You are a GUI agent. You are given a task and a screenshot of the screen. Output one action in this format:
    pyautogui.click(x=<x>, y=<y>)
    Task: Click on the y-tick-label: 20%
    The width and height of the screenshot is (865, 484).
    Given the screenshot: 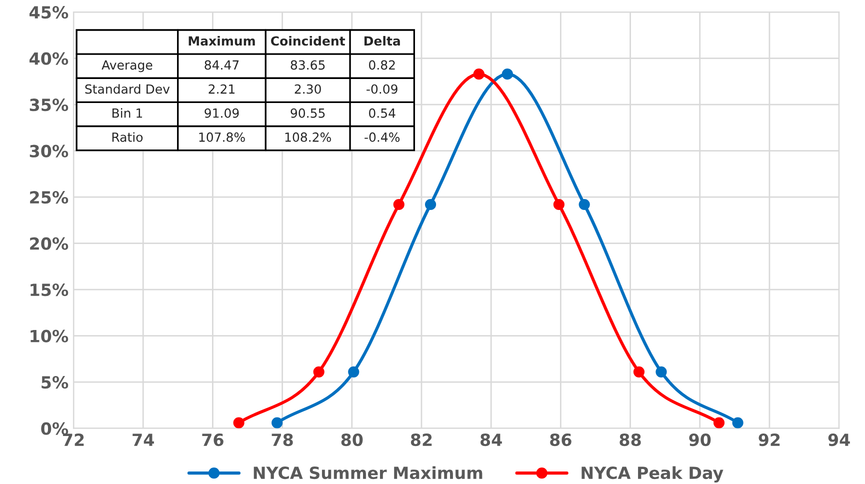 What is the action you would take?
    pyautogui.click(x=49, y=243)
    